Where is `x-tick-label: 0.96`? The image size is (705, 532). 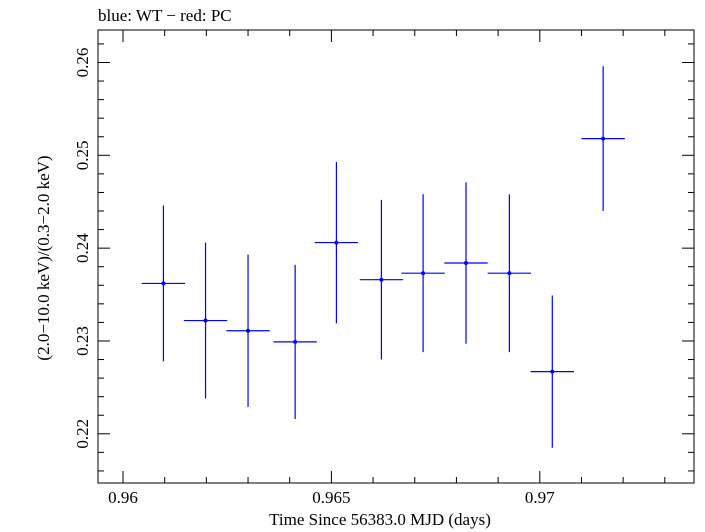 x-tick-label: 0.96 is located at coordinates (123, 497).